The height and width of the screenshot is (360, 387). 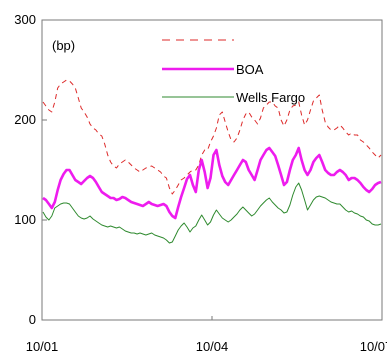 What do you see at coordinates (373, 346) in the screenshot?
I see `x-tick-label: 10/07` at bounding box center [373, 346].